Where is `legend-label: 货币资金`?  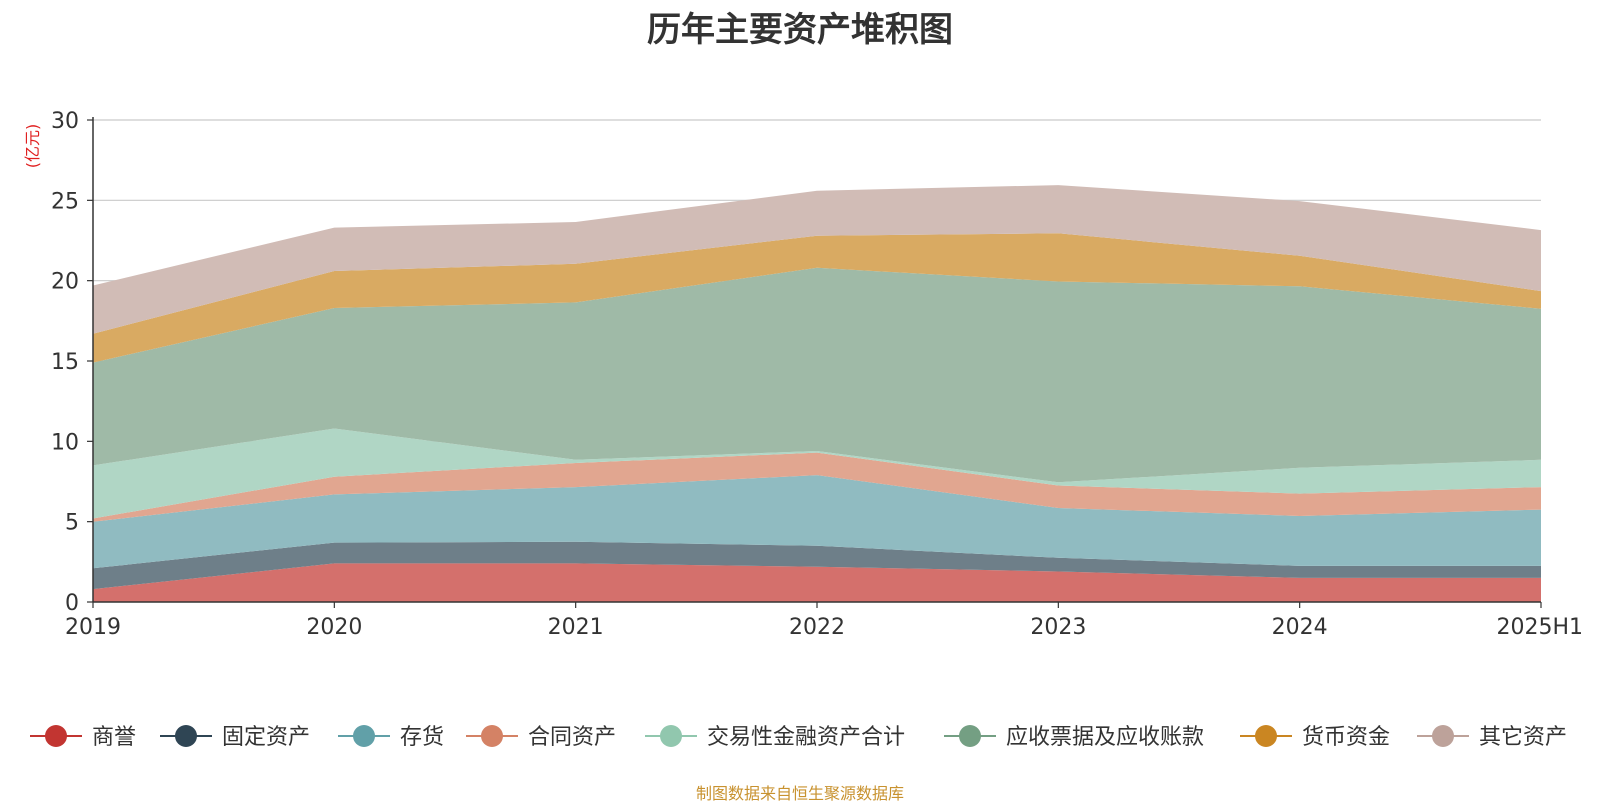 legend-label: 货币资金 is located at coordinates (1346, 737).